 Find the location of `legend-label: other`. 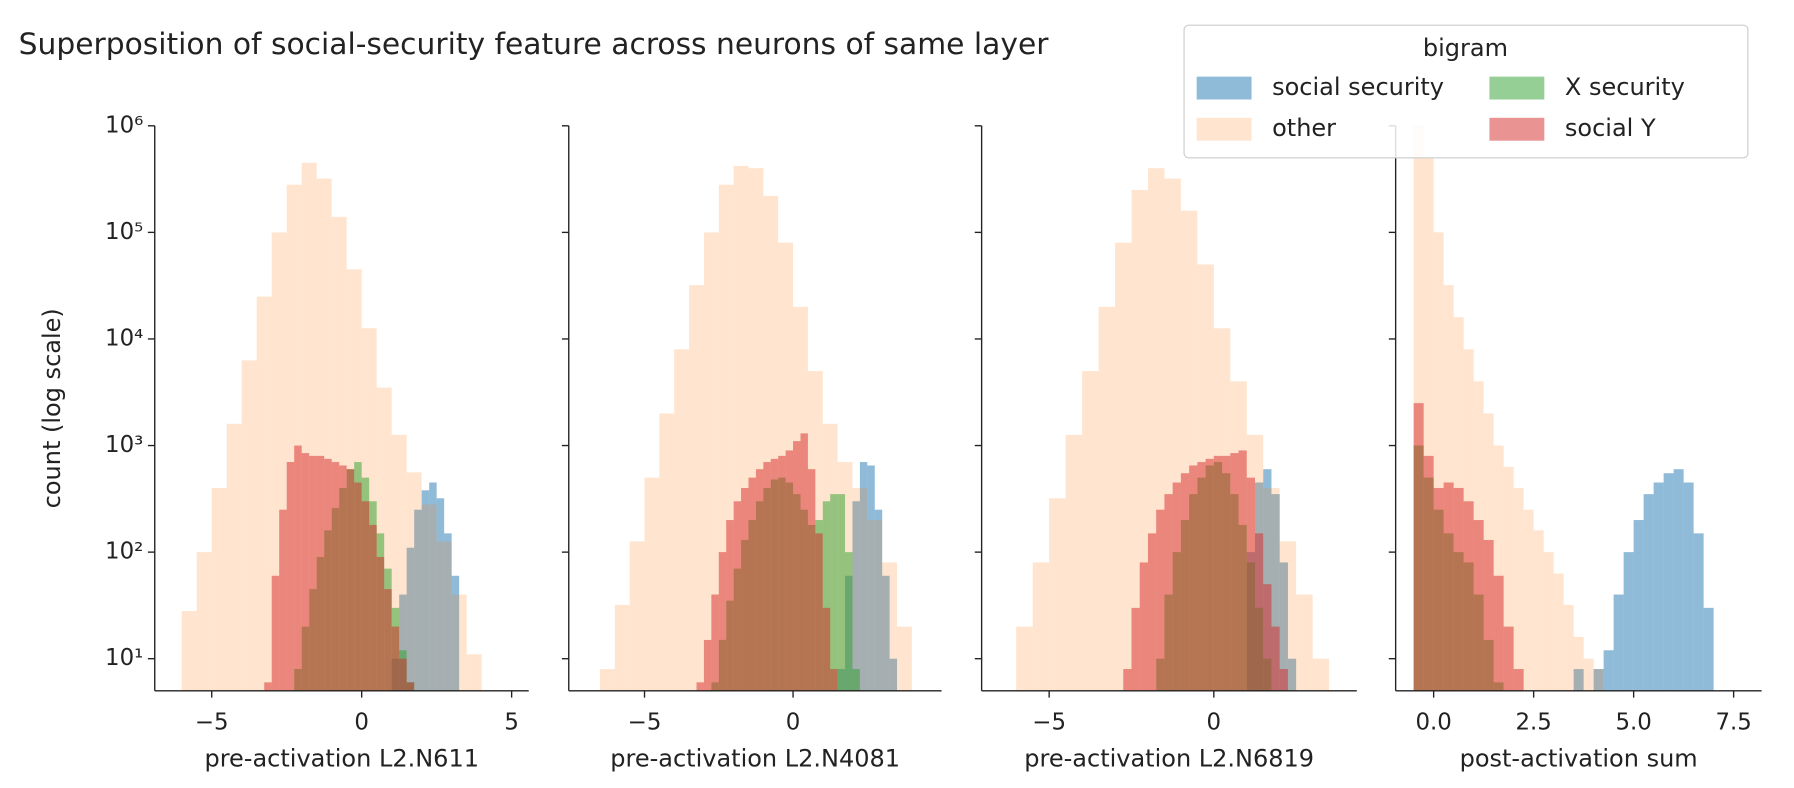

legend-label: other is located at coordinates (1304, 128).